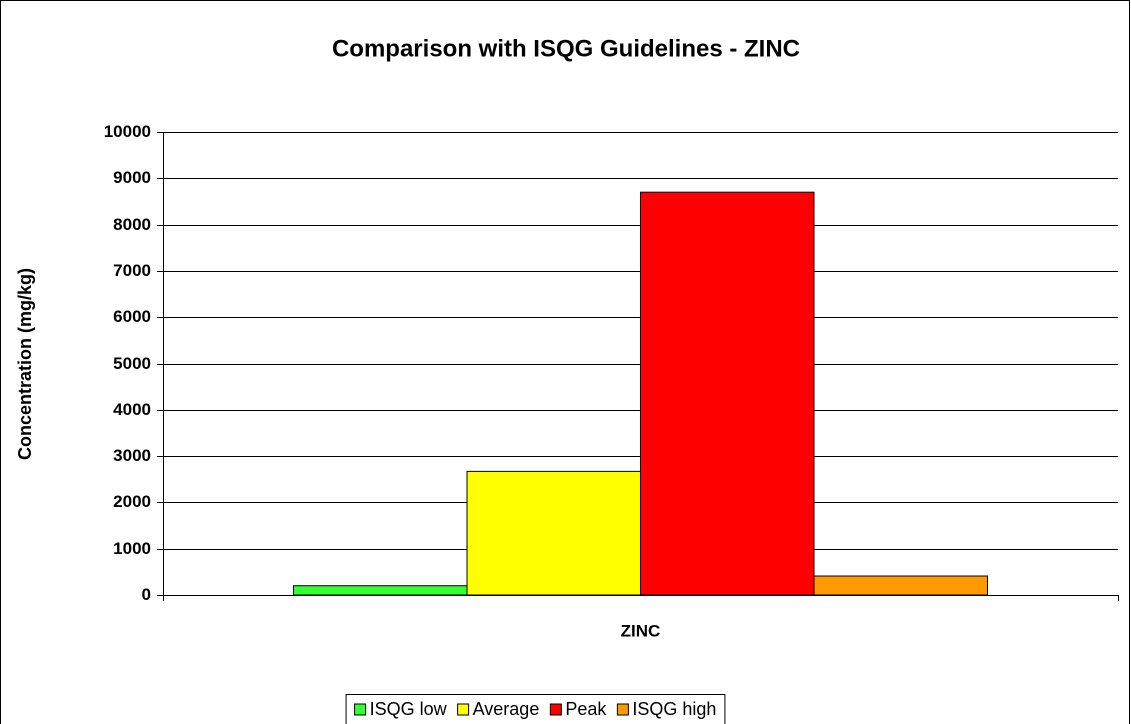 This screenshot has width=1131, height=724. Describe the element at coordinates (641, 630) in the screenshot. I see `x-tick-label: ZINC` at that location.